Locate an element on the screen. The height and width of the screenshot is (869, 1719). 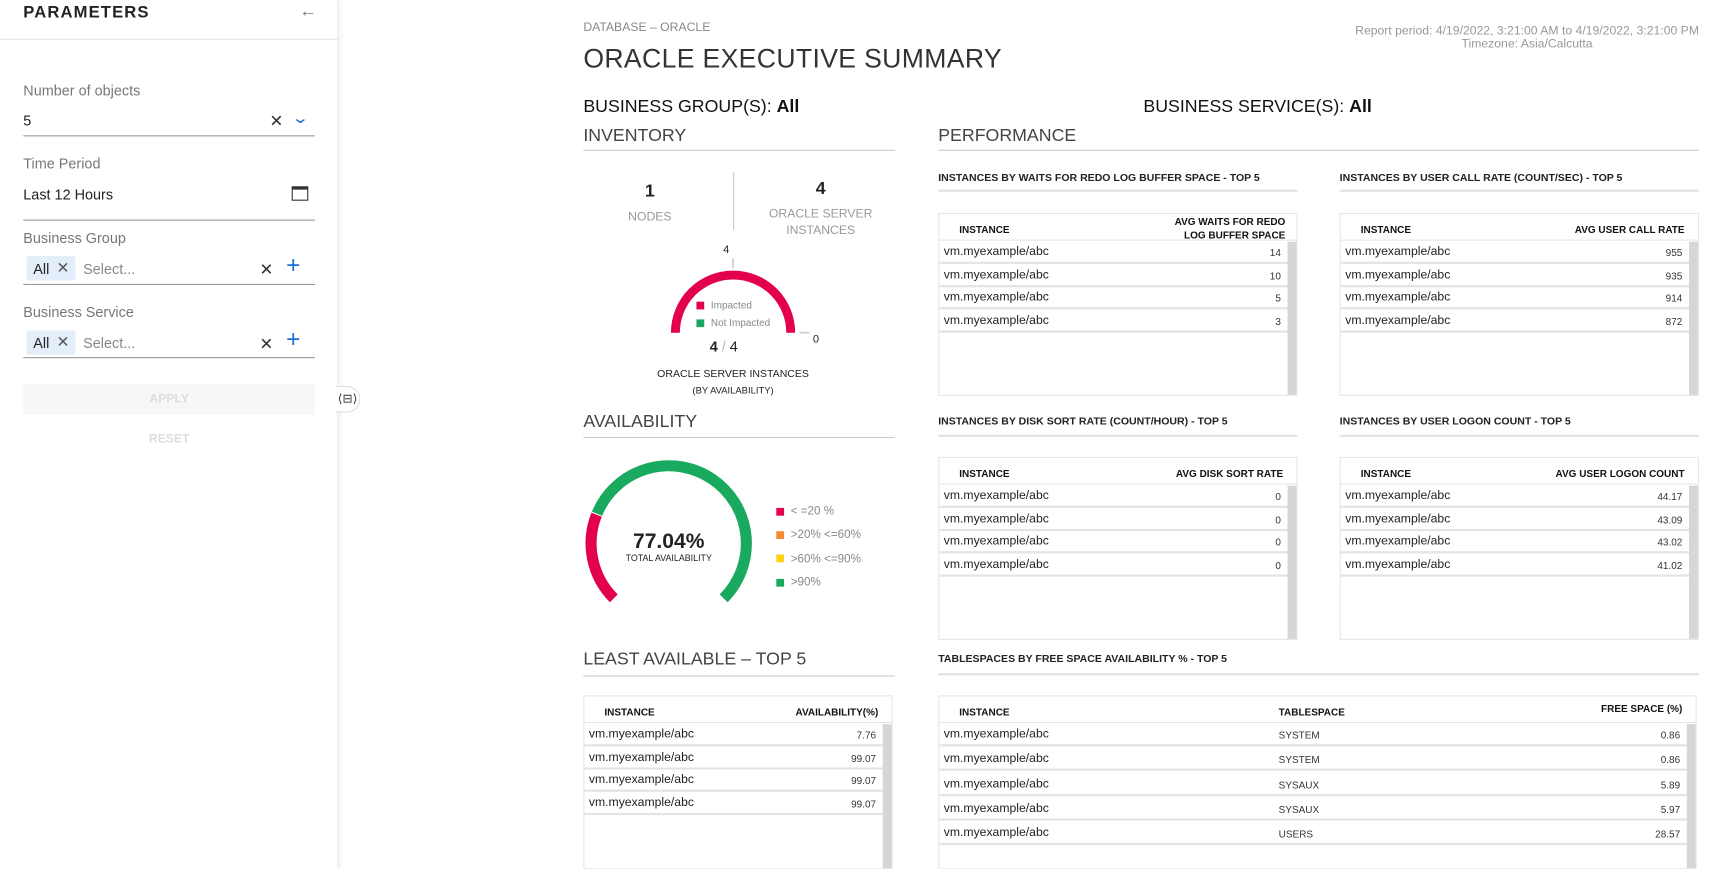
table-row: vm.myexample/abc 43.09 is located at coordinates (1515, 519).